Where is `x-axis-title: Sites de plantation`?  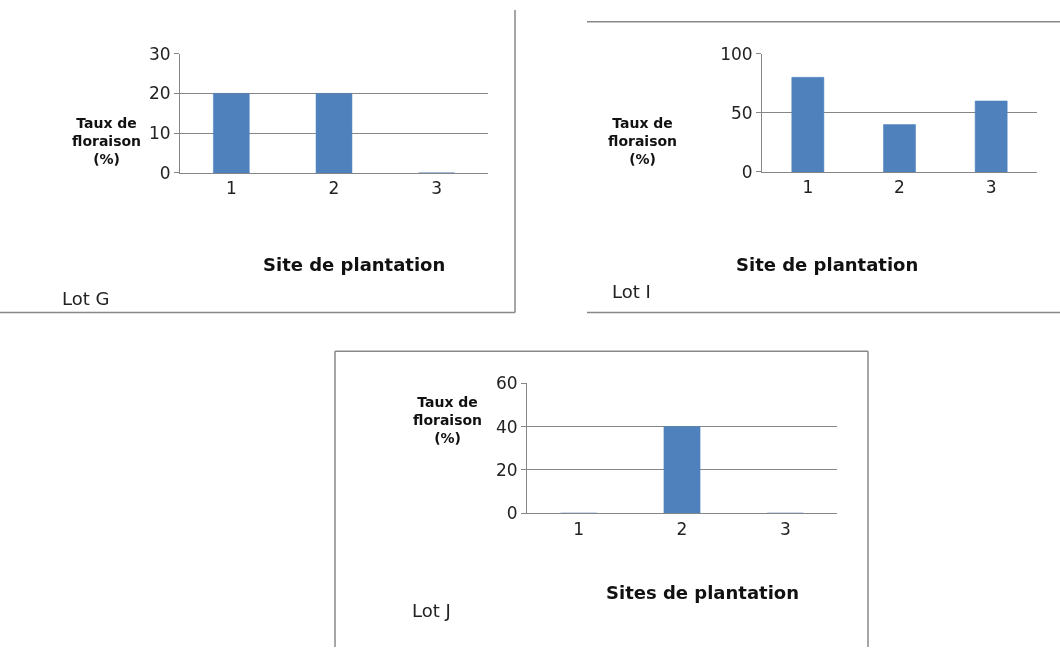
x-axis-title: Sites de plantation is located at coordinates (703, 592).